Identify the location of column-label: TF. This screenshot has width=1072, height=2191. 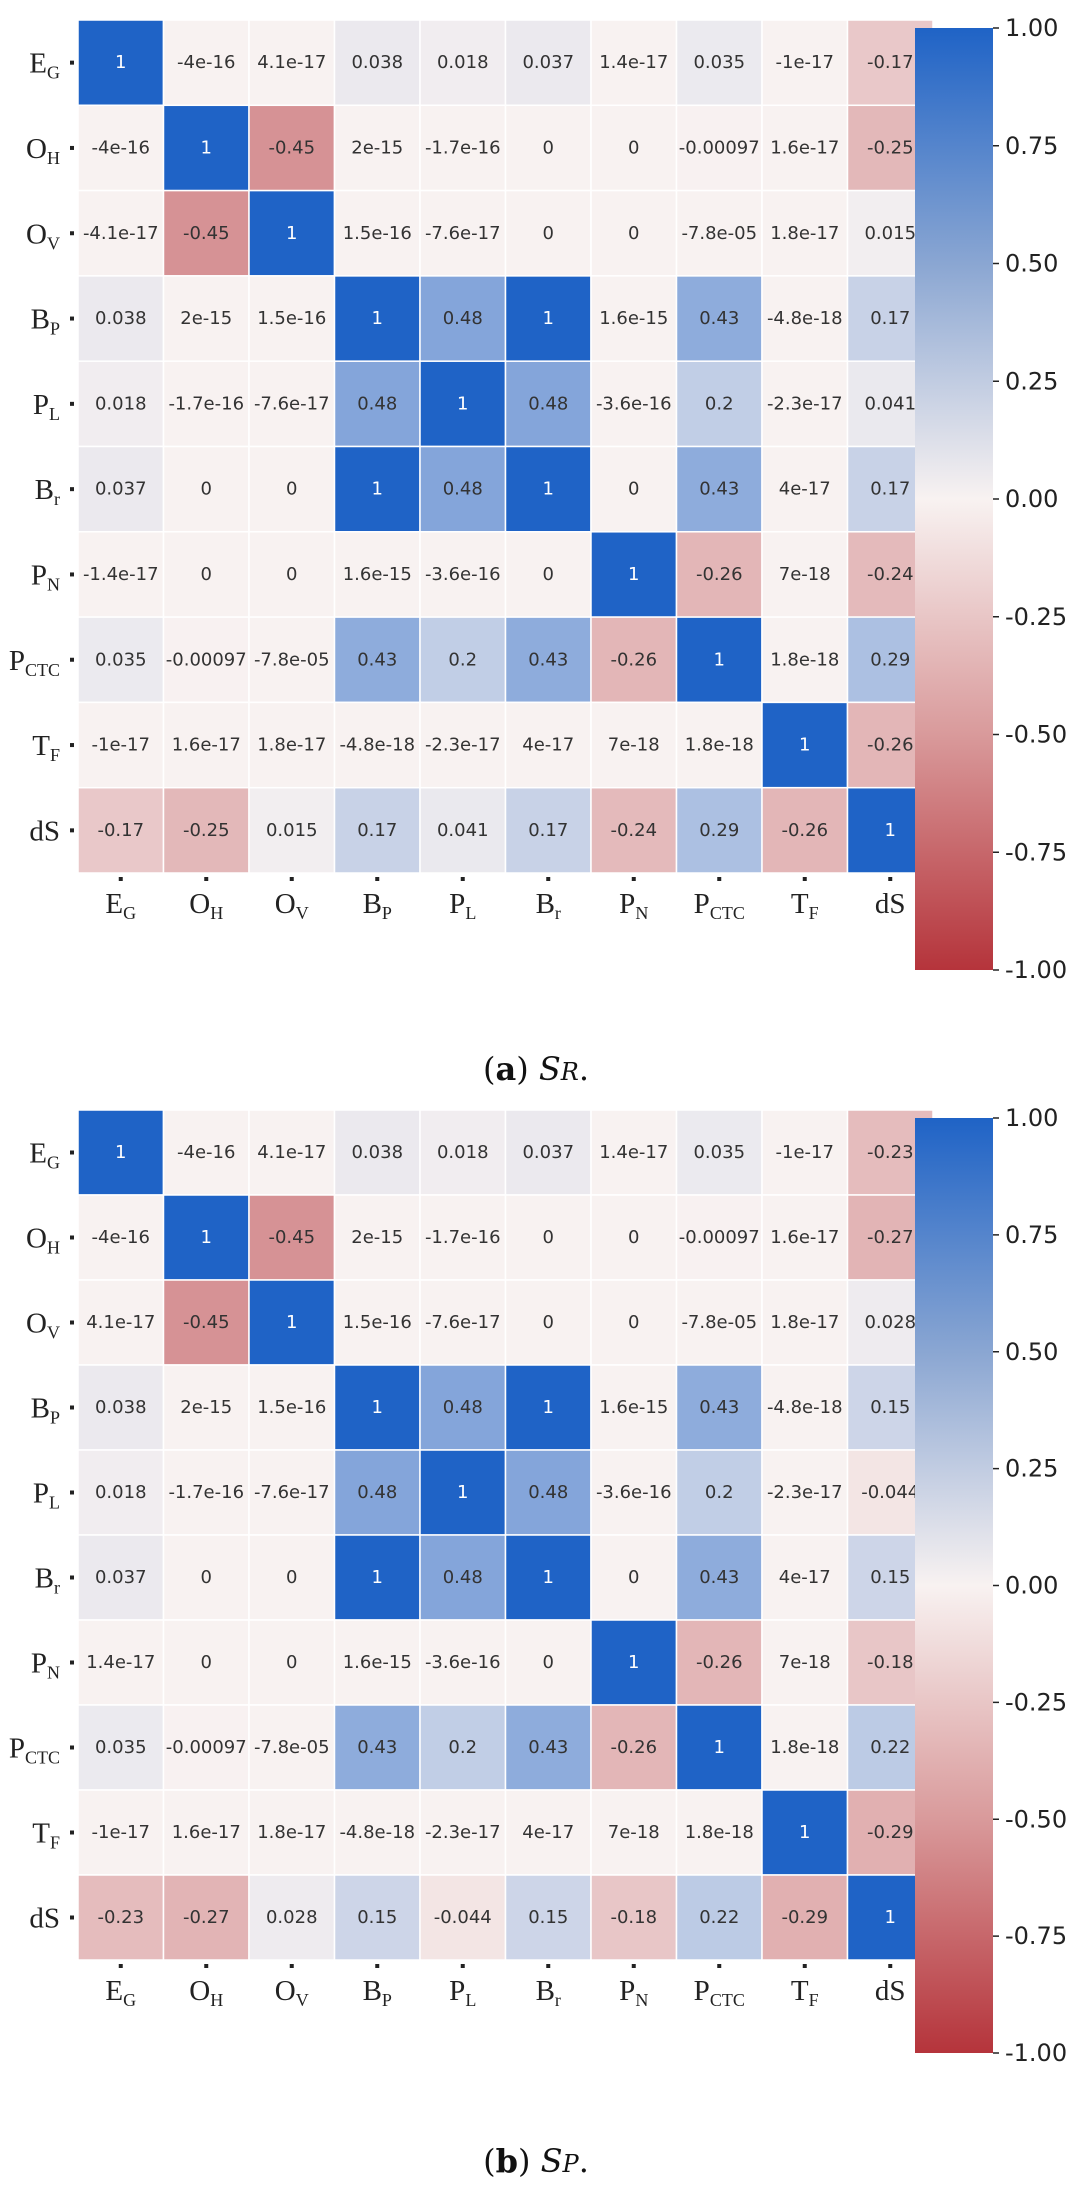
(805, 905).